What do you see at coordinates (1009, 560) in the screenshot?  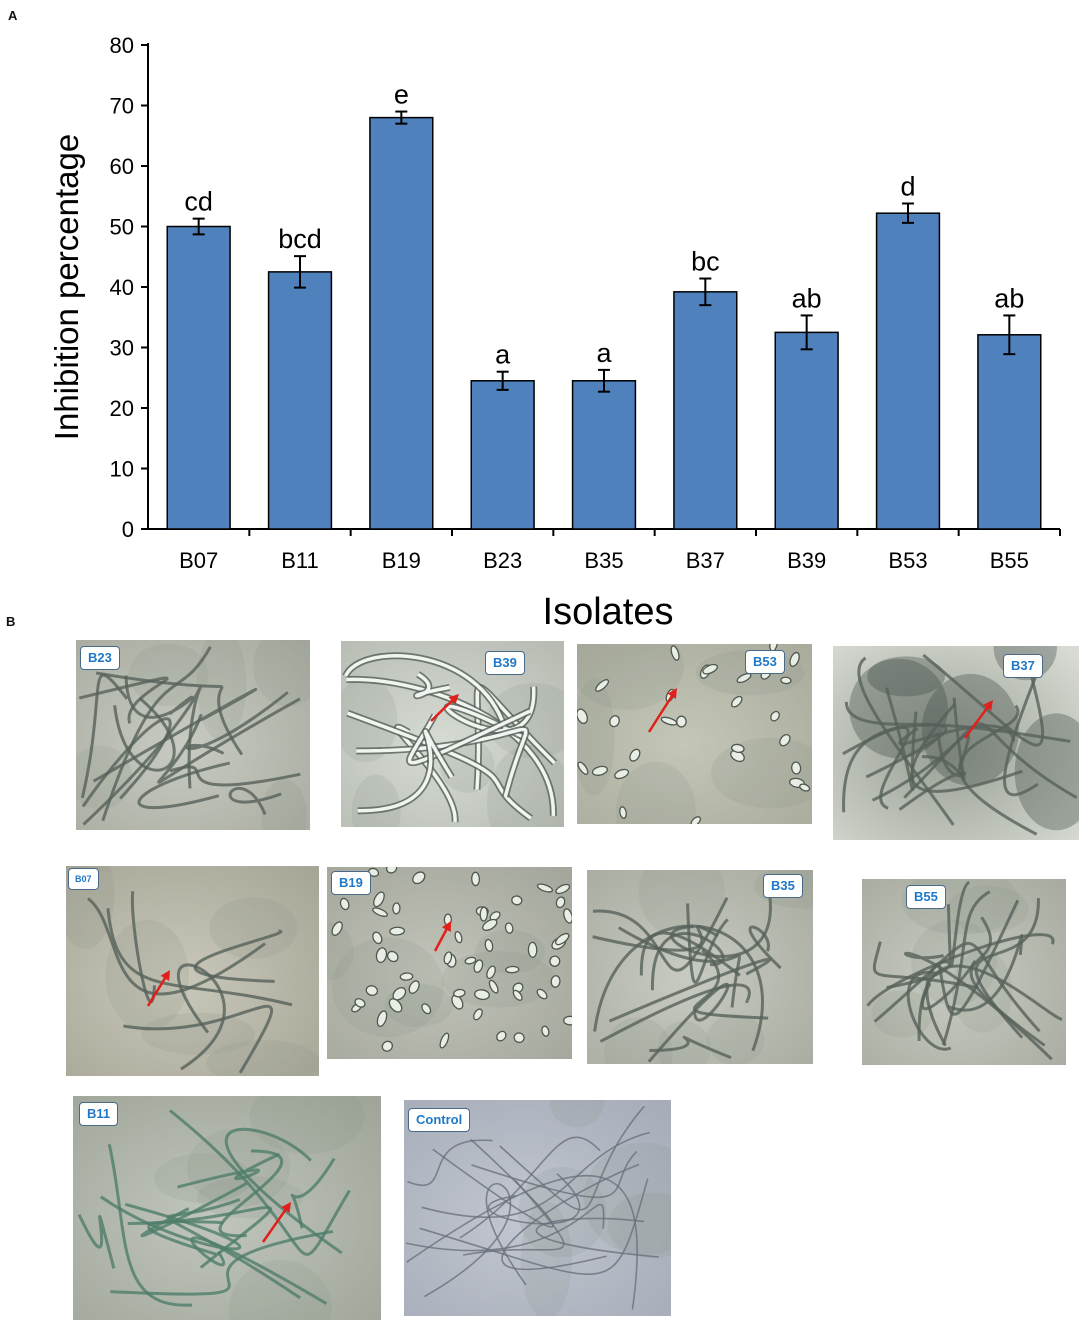 I see `x-tick-label: B55` at bounding box center [1009, 560].